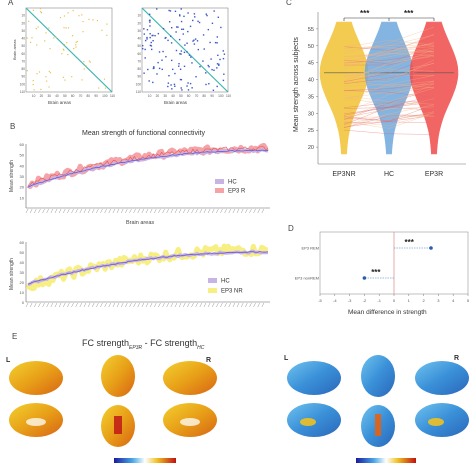 The image size is (474, 474). I want to click on matrix-tick-y: 70, so click(23, 61).